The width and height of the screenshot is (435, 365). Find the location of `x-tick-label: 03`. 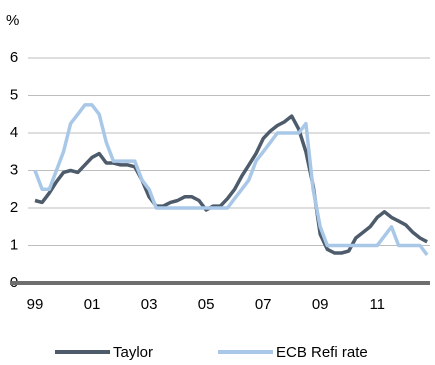

x-tick-label: 03 is located at coordinates (149, 304).